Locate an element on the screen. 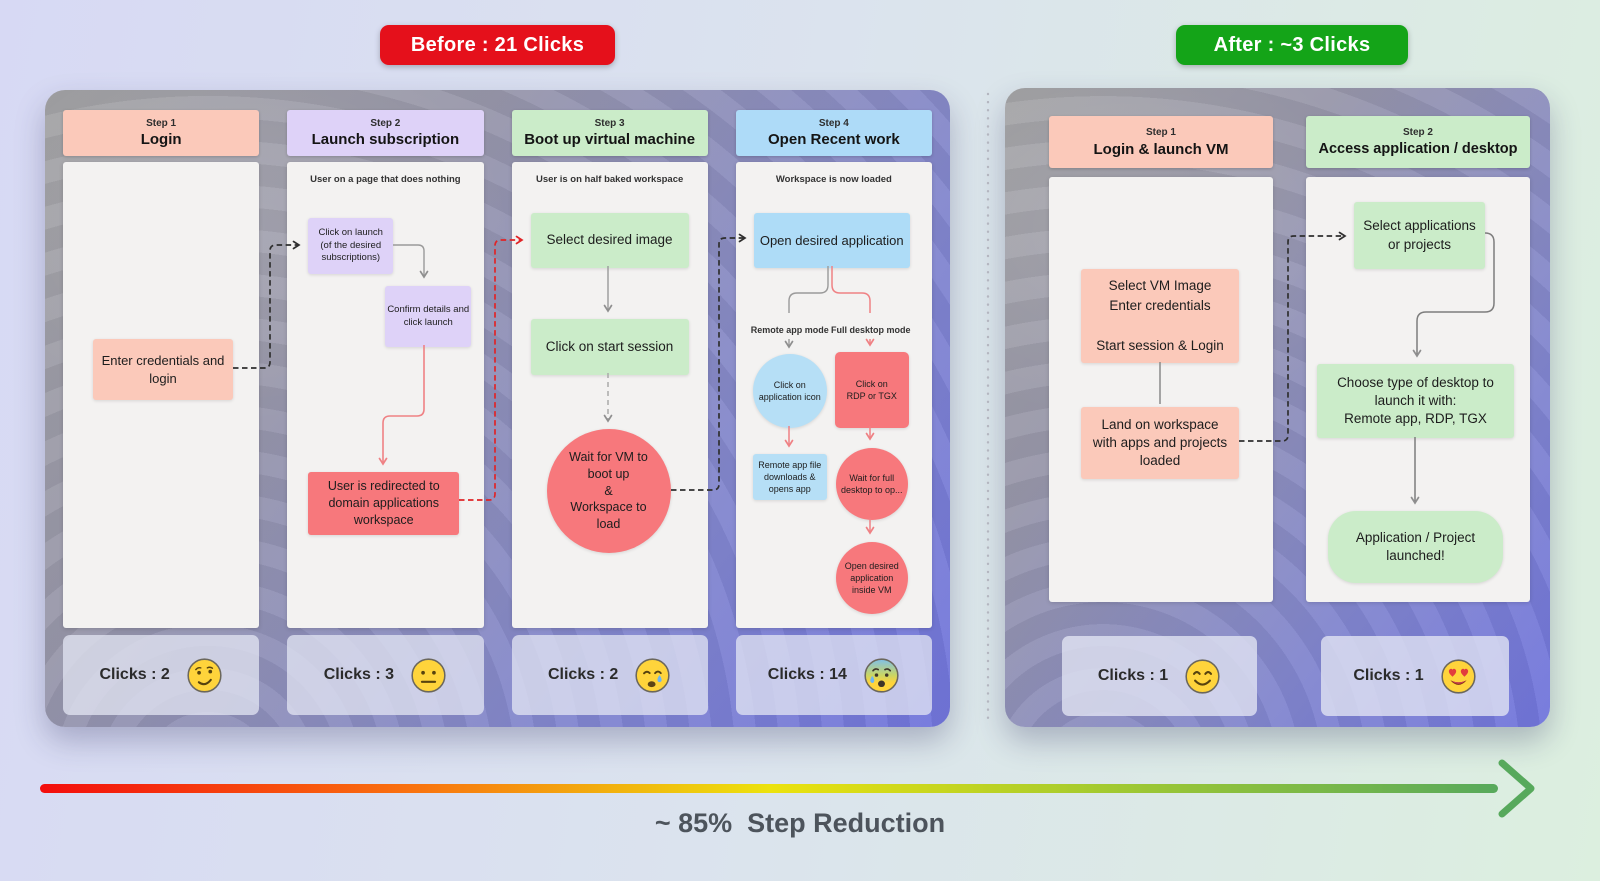 This screenshot has height=881, width=1600. column-title: Open Recent work is located at coordinates (834, 139).